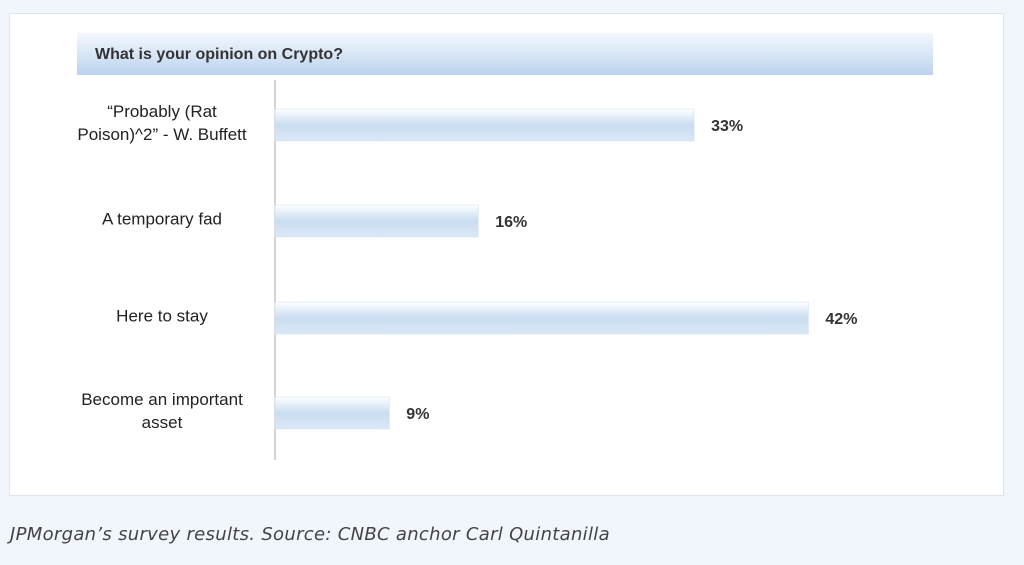 The width and height of the screenshot is (1024, 565). I want to click on category-label: “Probably (Rat Poison)^2” - W. Buffett, so click(162, 123).